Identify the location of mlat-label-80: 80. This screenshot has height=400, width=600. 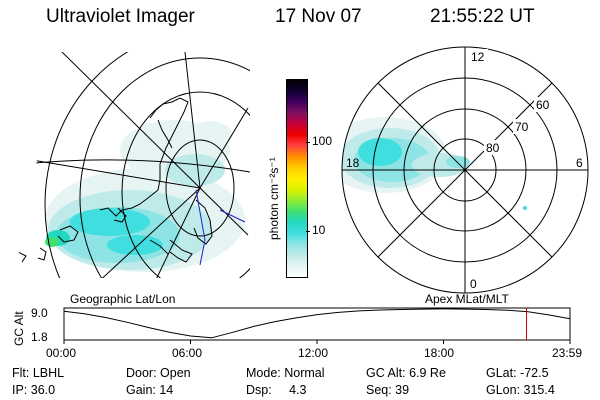
(493, 148).